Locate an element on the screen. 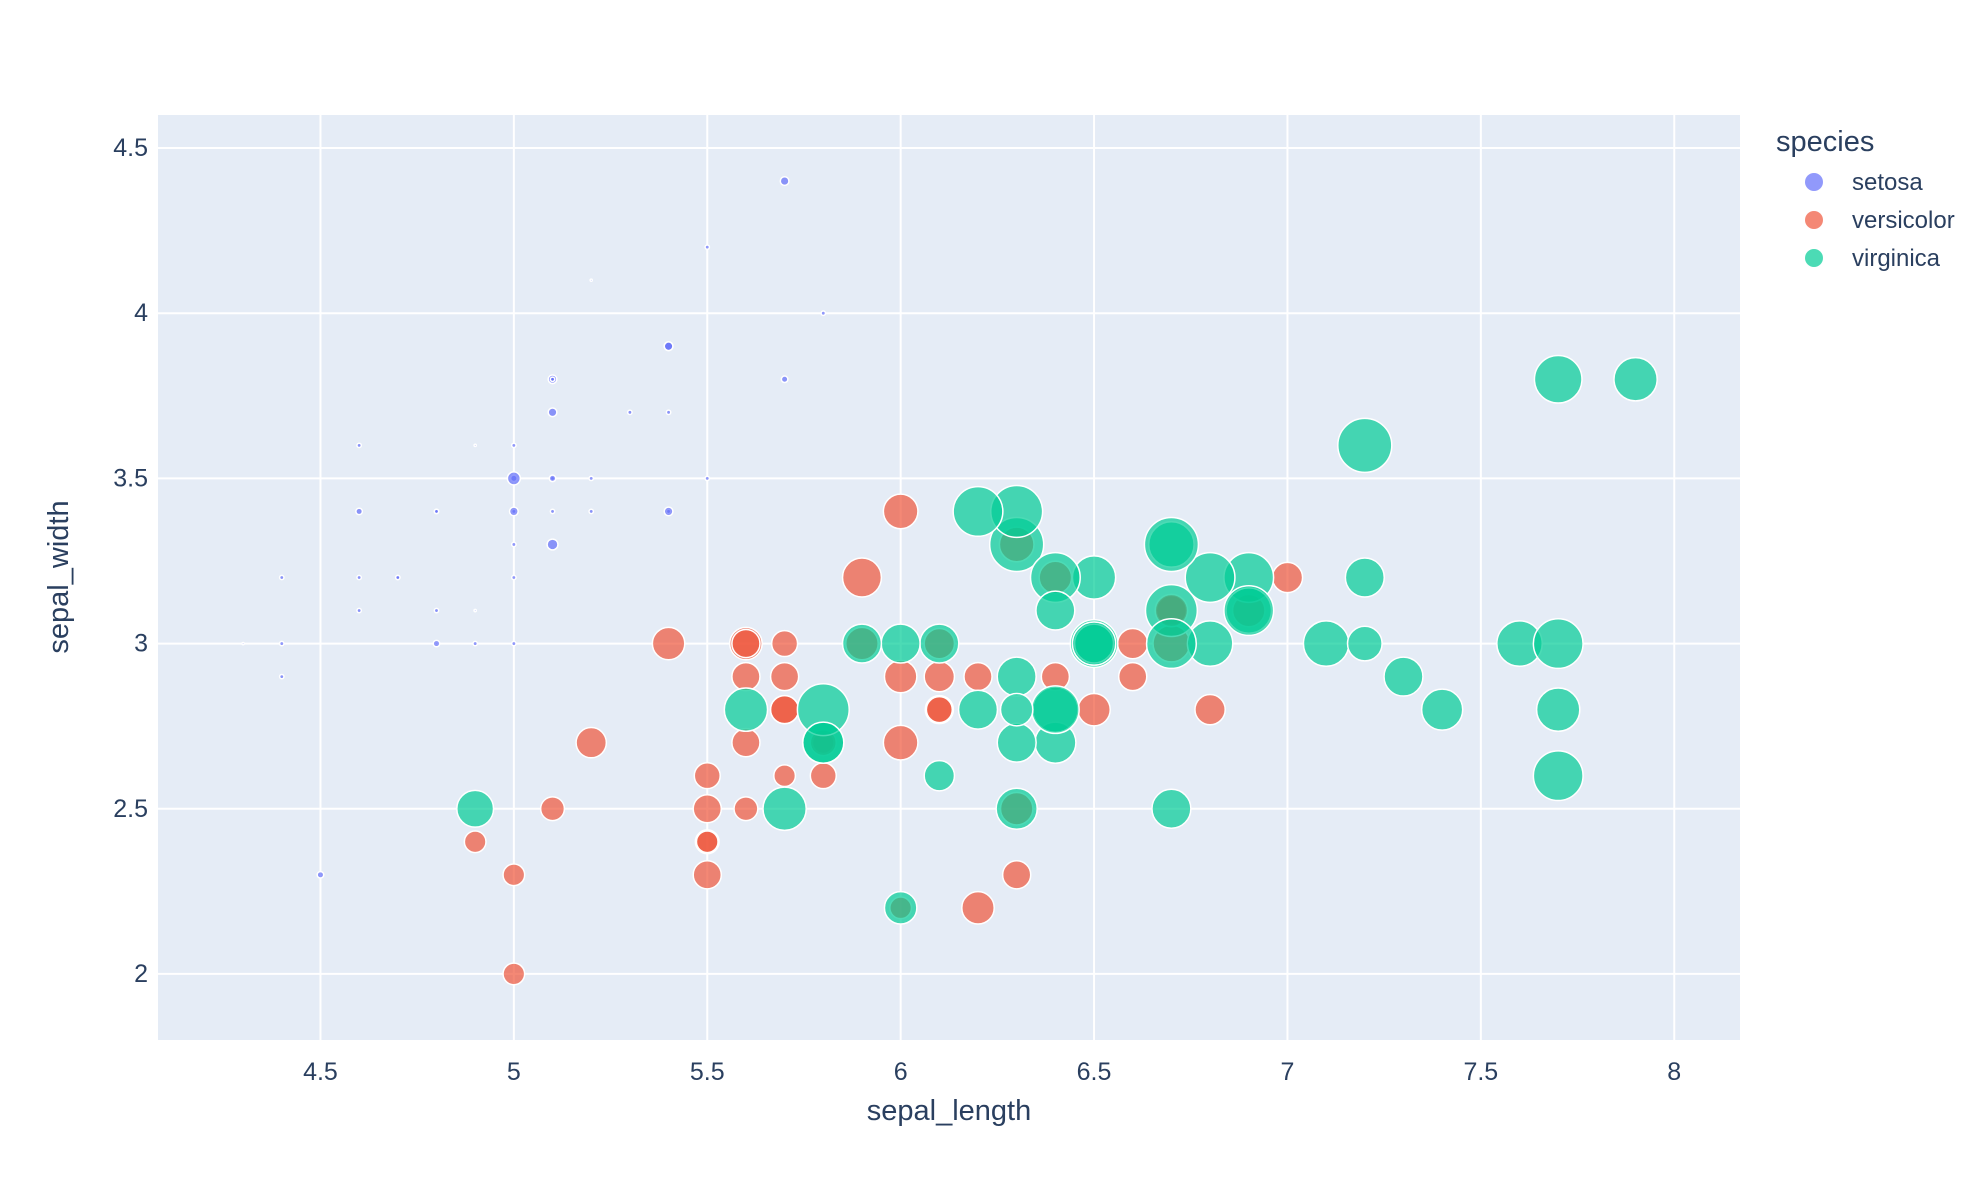  y-tick-label: 4 is located at coordinates (141, 313).